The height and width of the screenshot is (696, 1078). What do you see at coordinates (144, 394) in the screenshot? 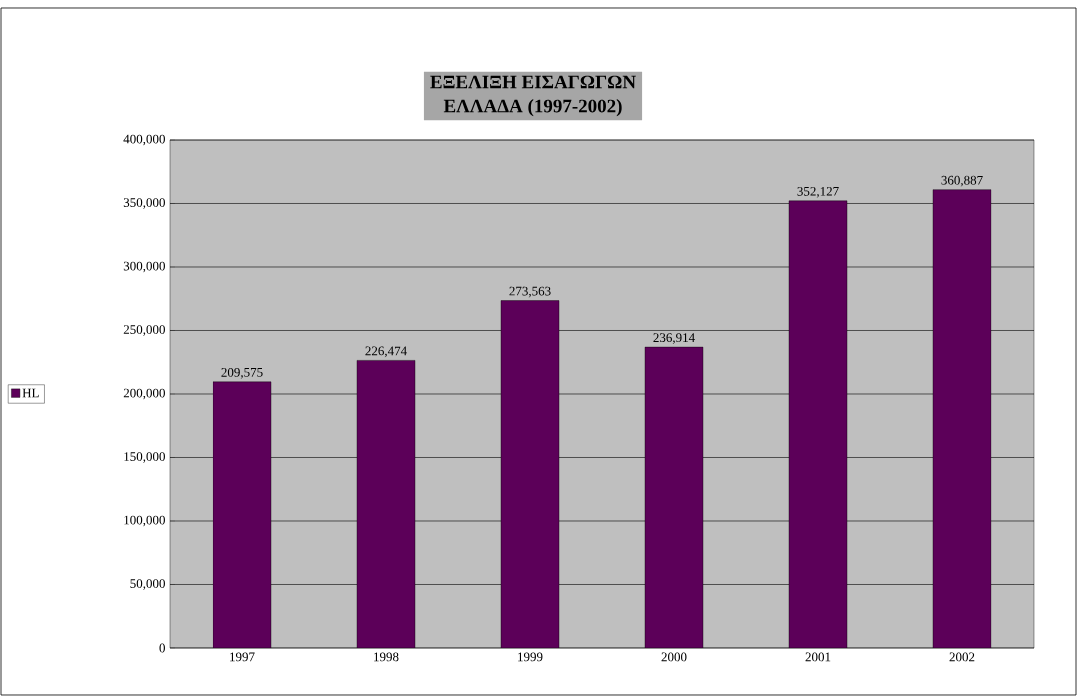
I see `y-tick-label: 200,000` at bounding box center [144, 394].